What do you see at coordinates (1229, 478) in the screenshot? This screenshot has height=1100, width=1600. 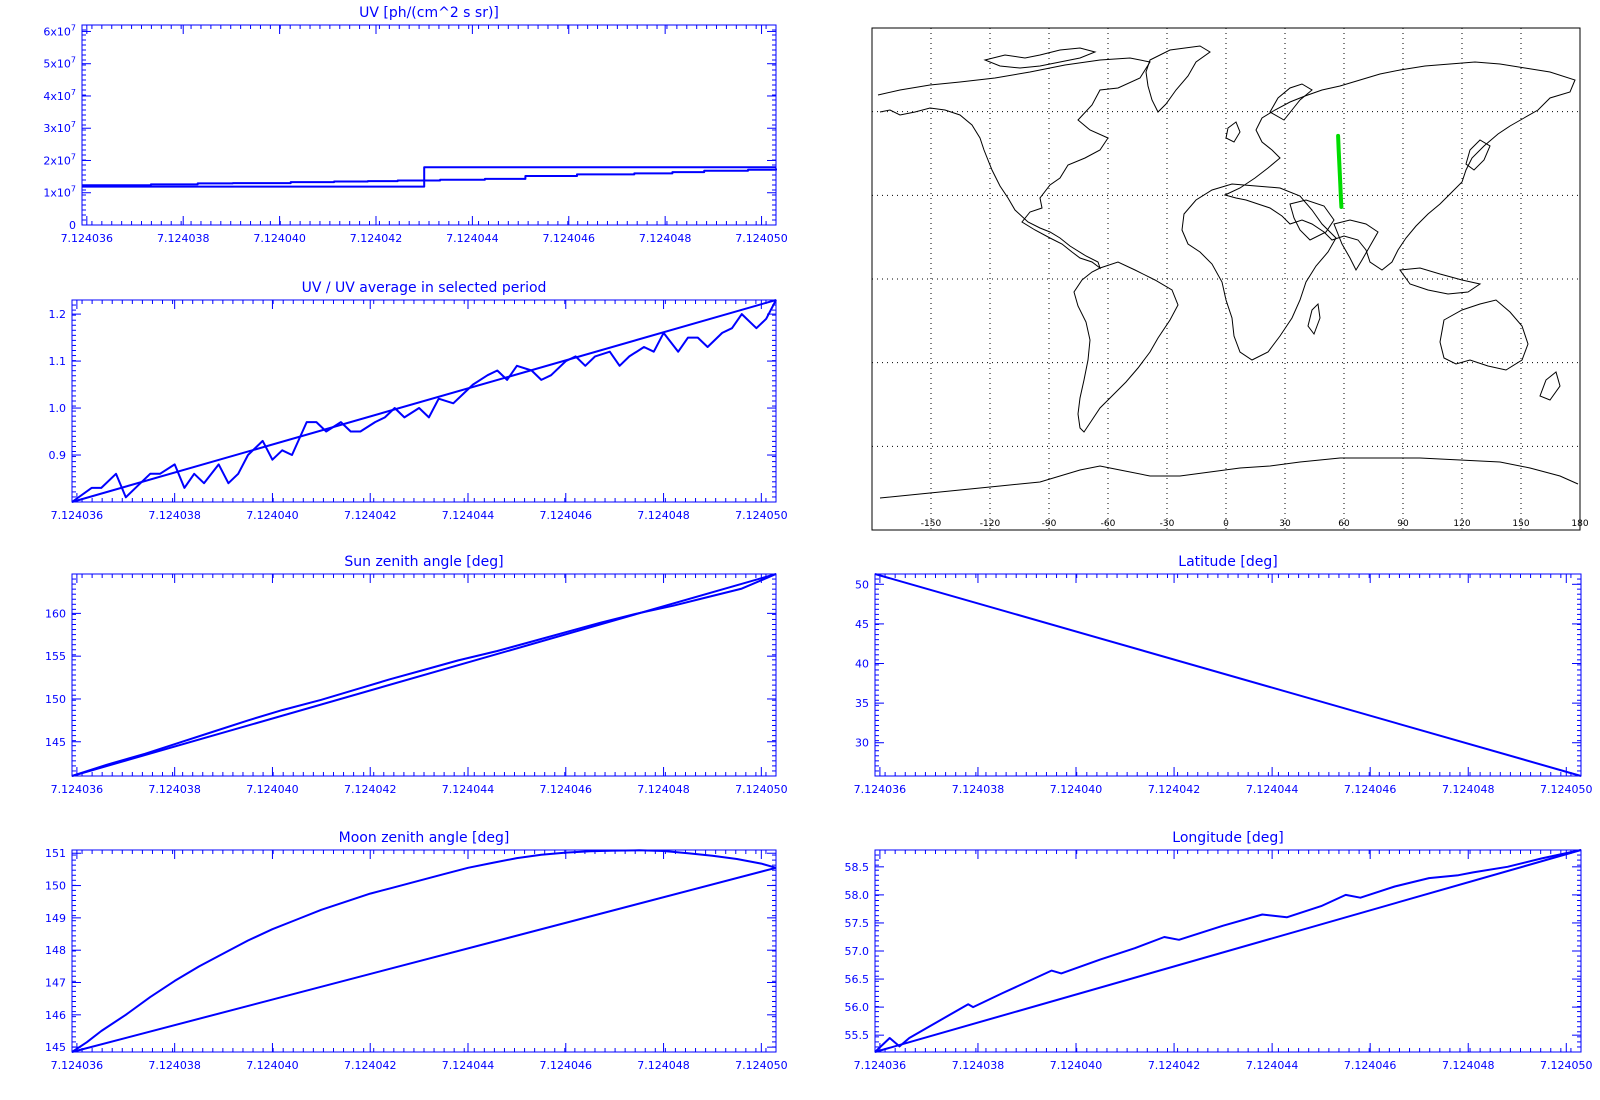 I see `antarctica-coast` at bounding box center [1229, 478].